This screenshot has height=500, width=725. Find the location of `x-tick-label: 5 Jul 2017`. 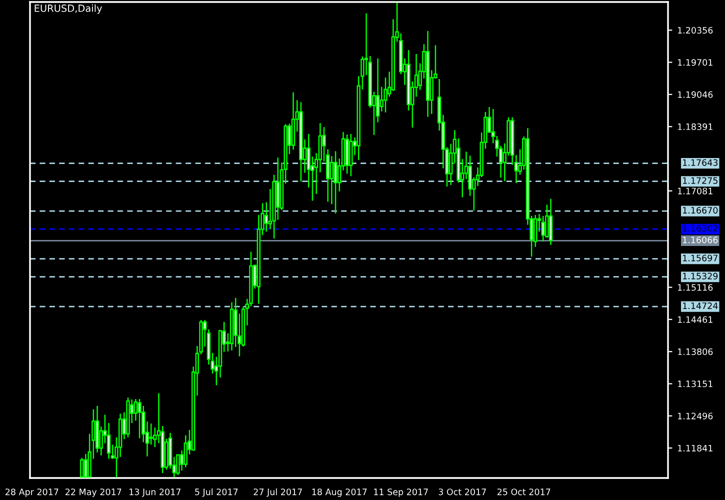

x-tick-label: 5 Jul 2017 is located at coordinates (216, 492).